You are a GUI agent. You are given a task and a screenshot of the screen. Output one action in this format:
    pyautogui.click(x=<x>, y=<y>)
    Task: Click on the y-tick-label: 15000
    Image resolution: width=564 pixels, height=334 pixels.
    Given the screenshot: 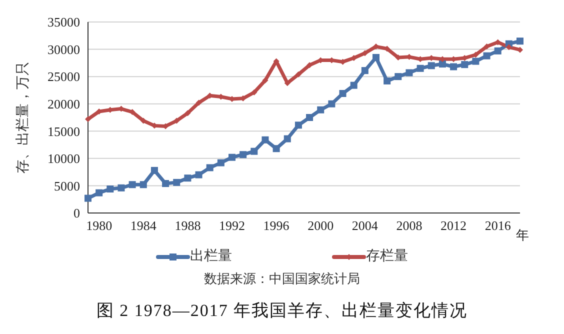 What is the action you would take?
    pyautogui.click(x=64, y=131)
    